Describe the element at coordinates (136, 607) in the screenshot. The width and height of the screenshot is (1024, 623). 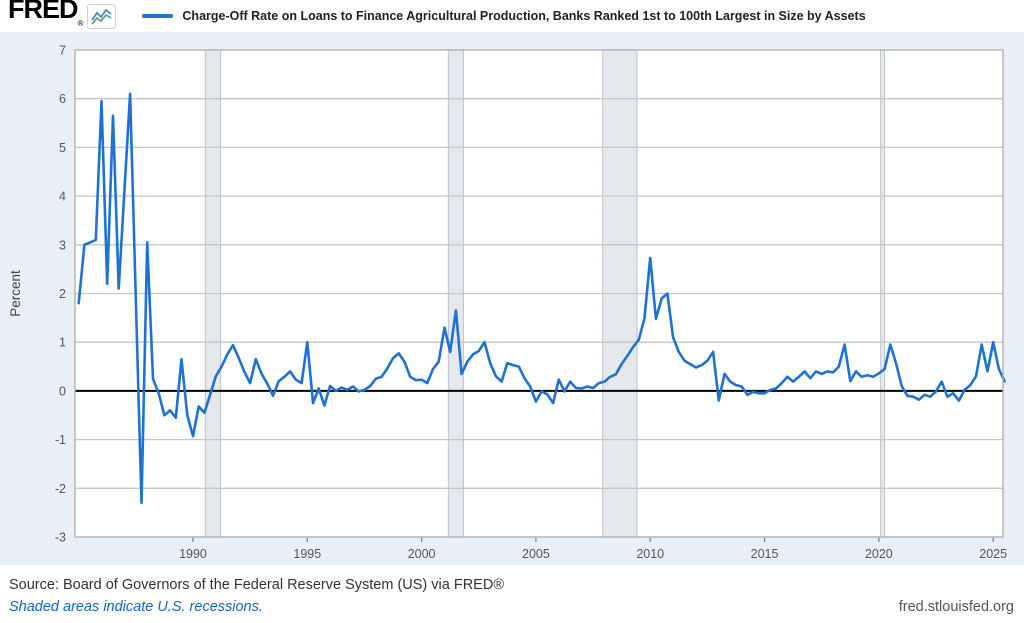
I see `recession-note-link: Shaded areas indicate U.S. recessions.` at that location.